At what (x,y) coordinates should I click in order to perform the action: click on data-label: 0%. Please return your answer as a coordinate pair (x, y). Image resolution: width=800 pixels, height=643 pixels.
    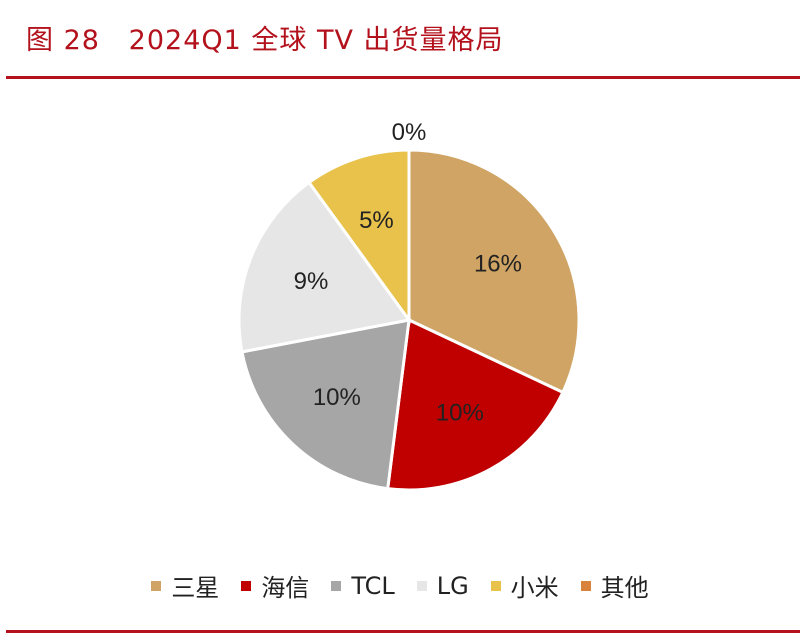
    Looking at the image, I should click on (409, 132).